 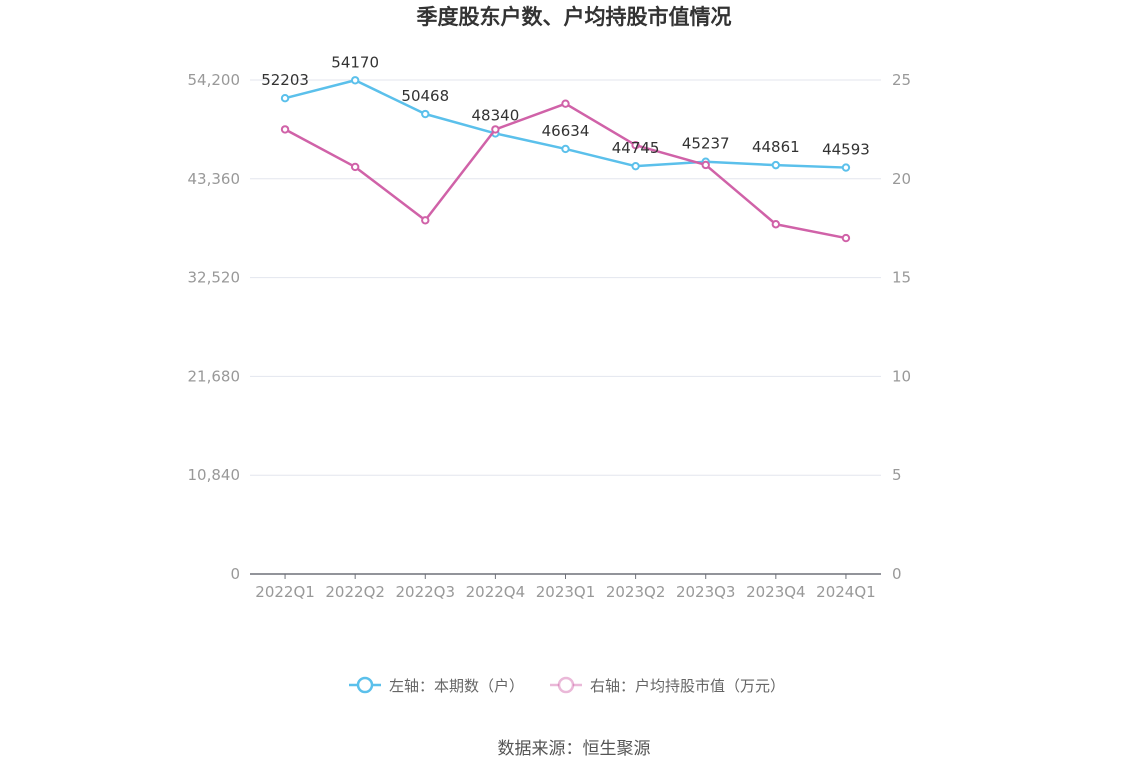 I want to click on legend-item-0: 左轴：本期数（户）, so click(x=436, y=685).